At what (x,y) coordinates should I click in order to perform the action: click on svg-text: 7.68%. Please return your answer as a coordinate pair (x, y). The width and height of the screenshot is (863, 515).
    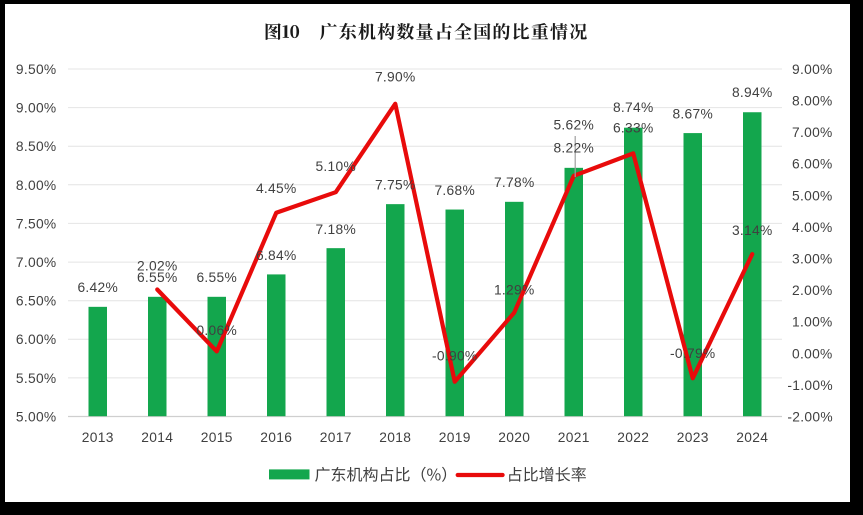
    Looking at the image, I should click on (454, 190).